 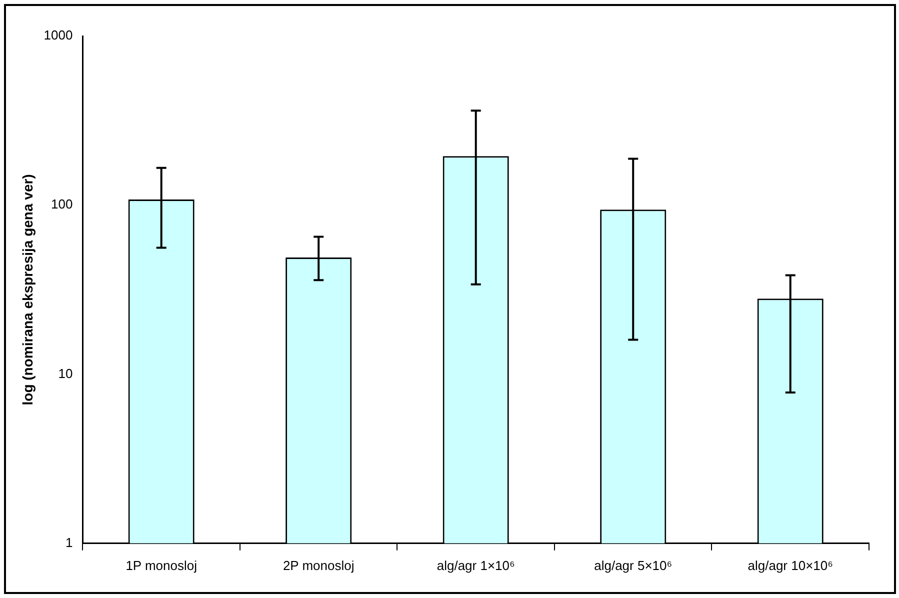 I want to click on x-tick-label: alg/agr 1×10⁶, so click(x=475, y=565).